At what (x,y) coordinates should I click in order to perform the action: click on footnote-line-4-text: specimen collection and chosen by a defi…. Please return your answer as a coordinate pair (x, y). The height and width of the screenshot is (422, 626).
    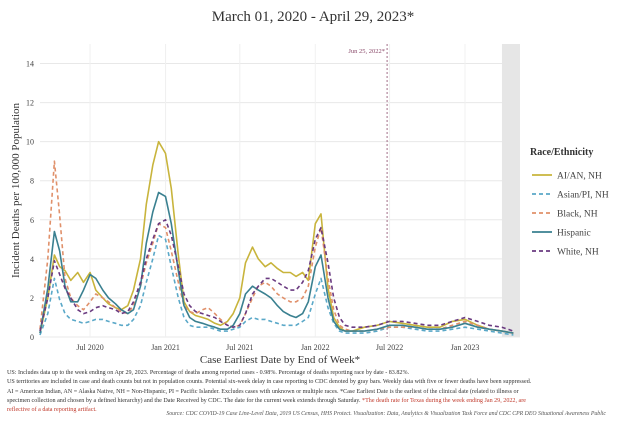
    Looking at the image, I should click on (184, 400).